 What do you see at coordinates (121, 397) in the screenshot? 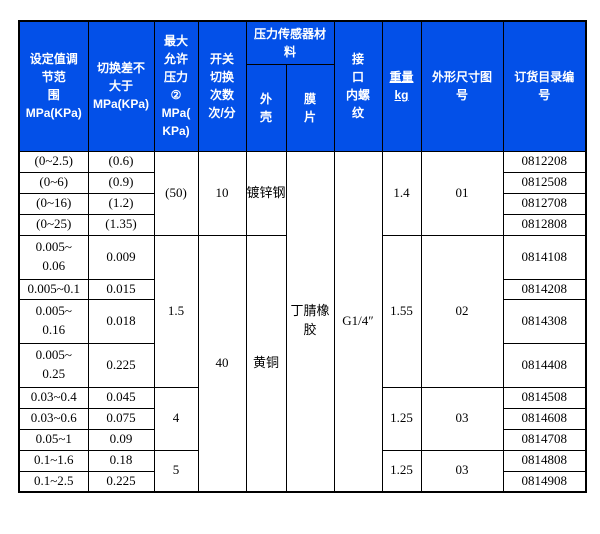
I see `diff-cell: 0.045` at bounding box center [121, 397].